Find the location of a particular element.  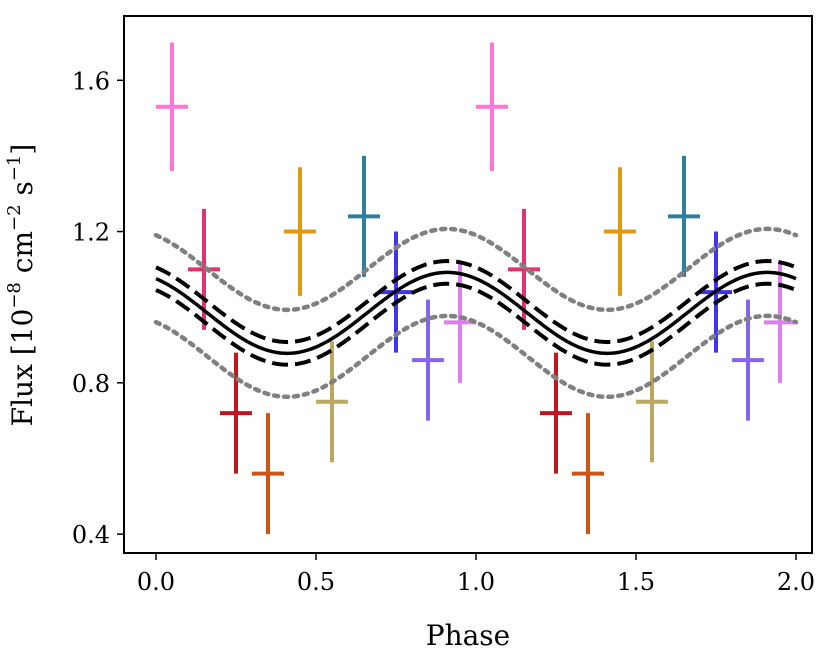

outer-band-lower-line is located at coordinates (476, 356).